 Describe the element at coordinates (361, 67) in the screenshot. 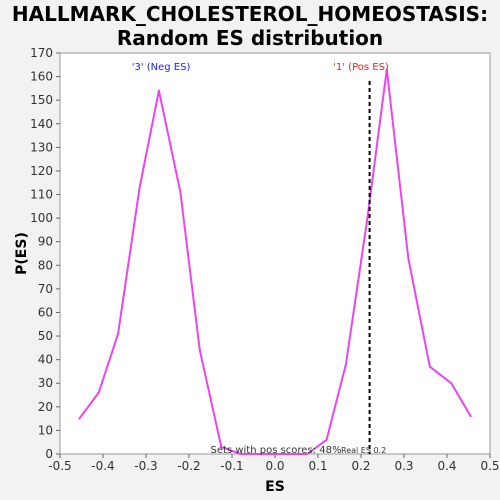

I see `pos-es-label: '1' (Pos ES)` at that location.